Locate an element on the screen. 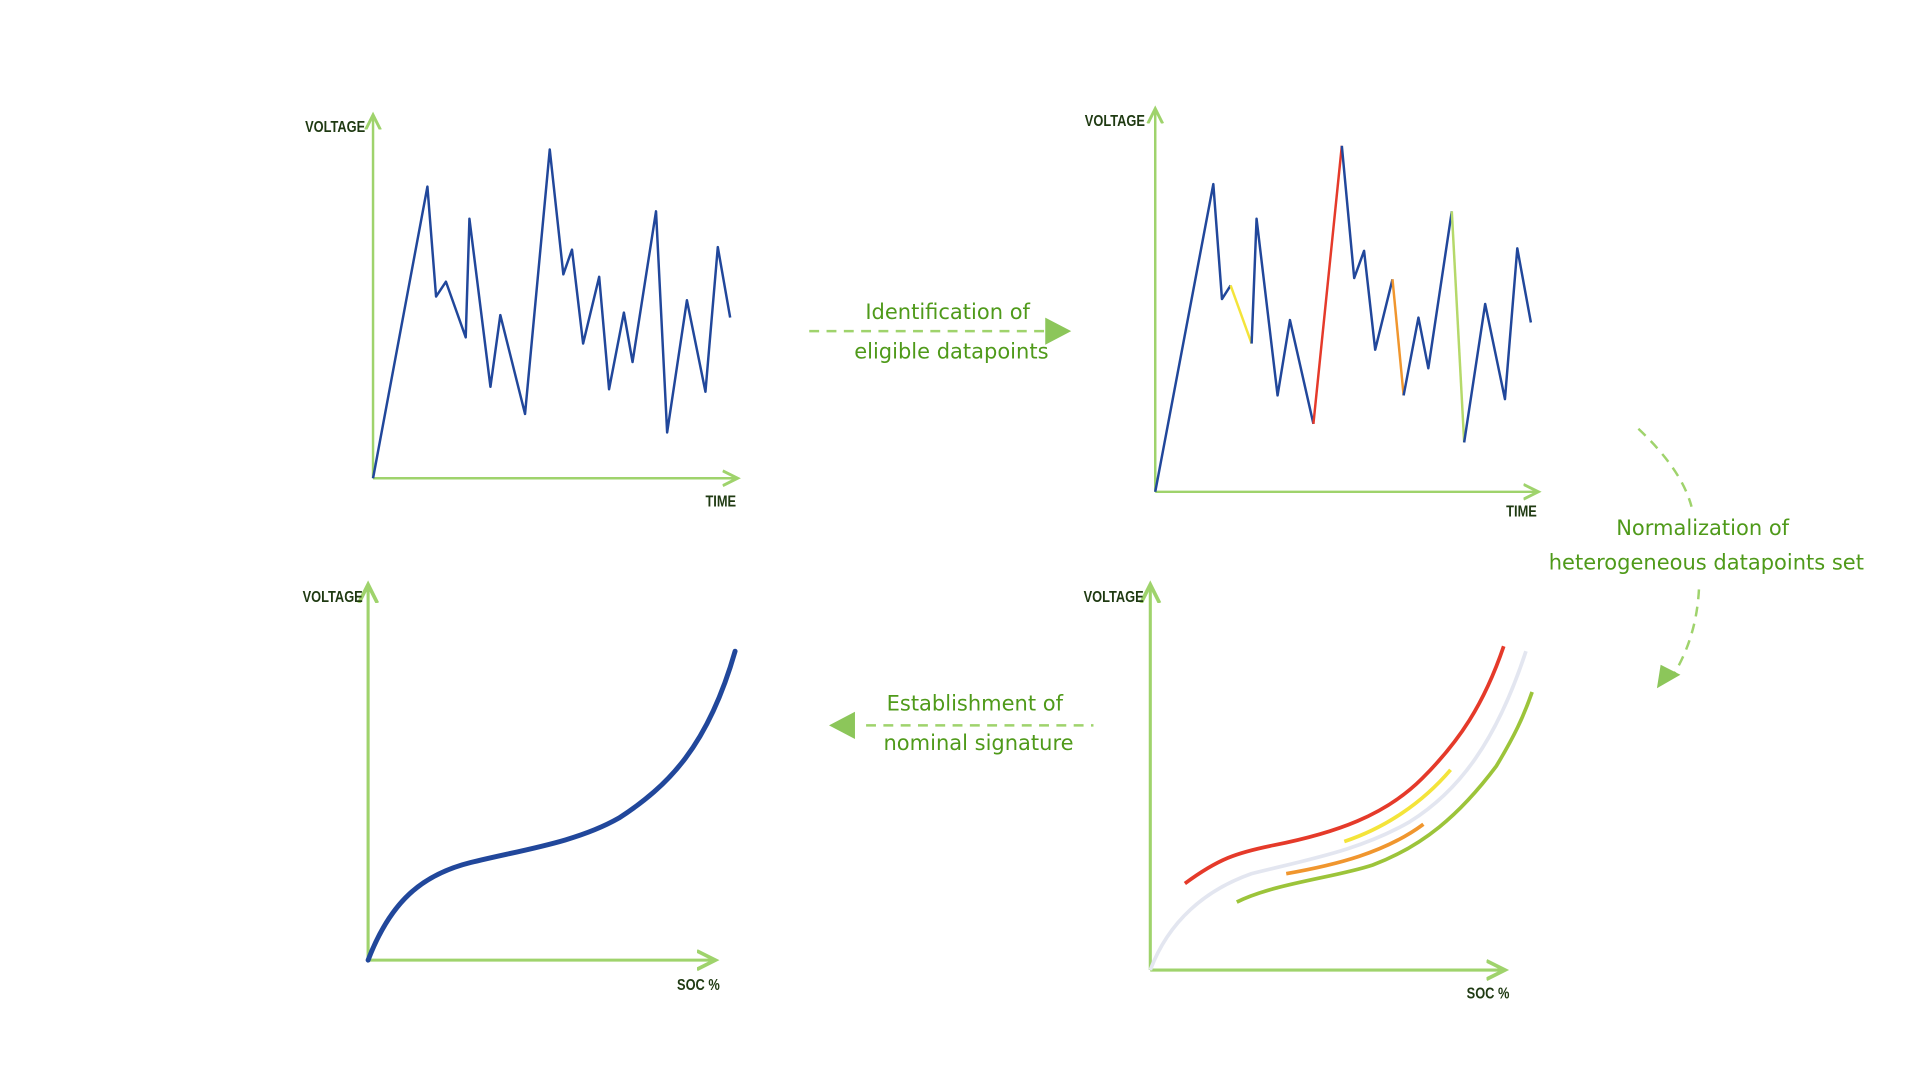 Image resolution: width=1920 pixels, height=1080 pixels. step-identification: Identification of eligible datapoints is located at coordinates (940, 331).